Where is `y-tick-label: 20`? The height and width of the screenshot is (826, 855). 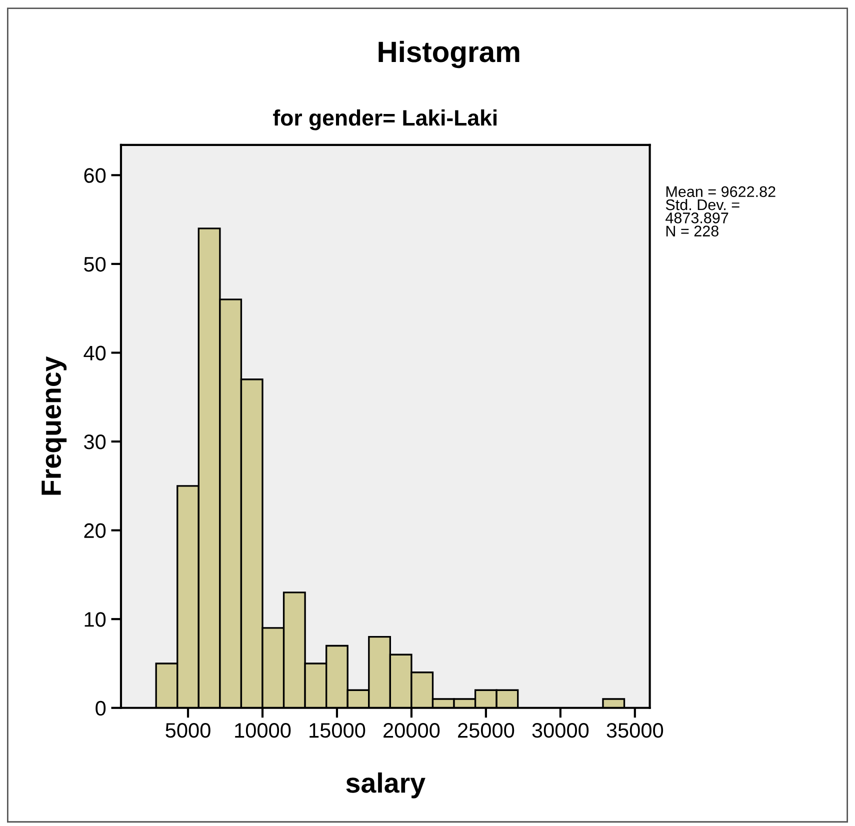 y-tick-label: 20 is located at coordinates (95, 530).